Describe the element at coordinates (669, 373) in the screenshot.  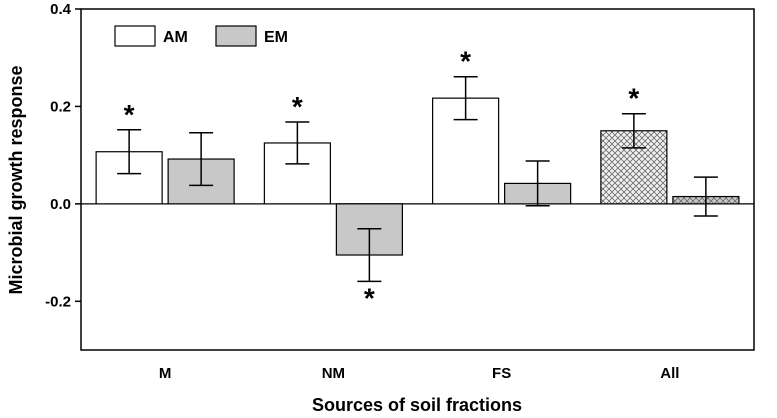
I see `x-tick-label: All` at that location.